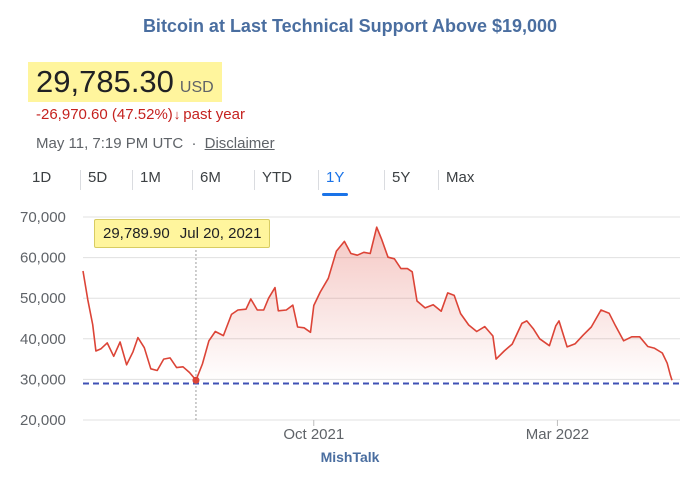 This screenshot has width=700, height=483. I want to click on highlight-point, so click(196, 380).